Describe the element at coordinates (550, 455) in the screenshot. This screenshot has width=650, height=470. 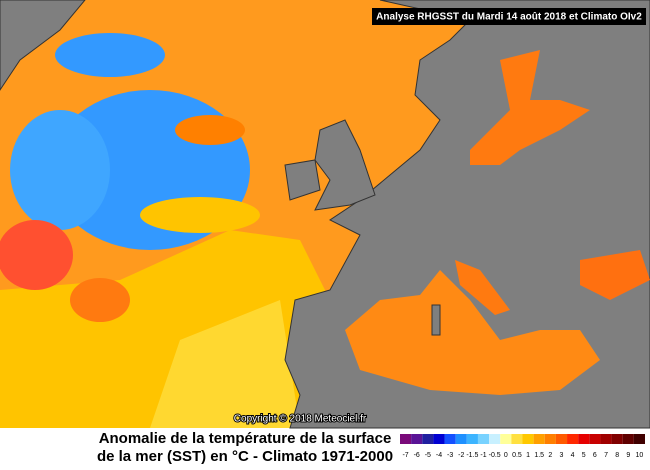
I see `legend-label: 2` at that location.